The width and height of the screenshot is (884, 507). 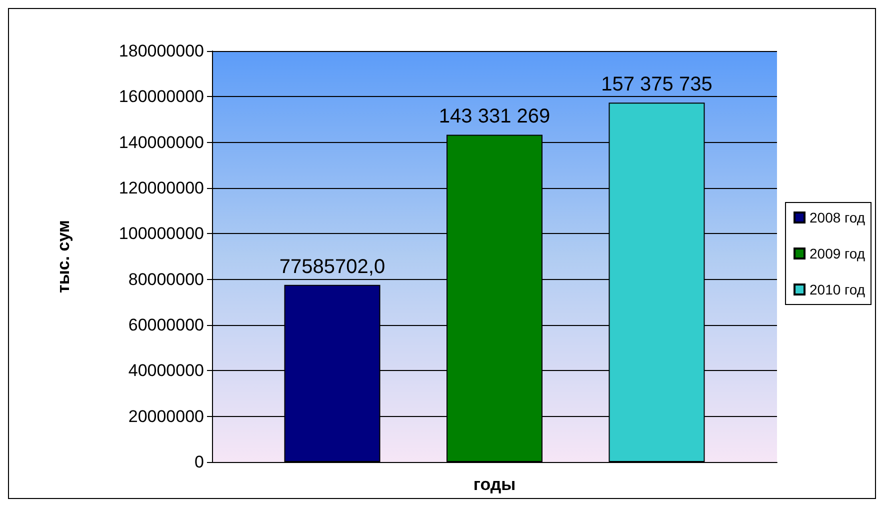 What do you see at coordinates (199, 462) in the screenshot?
I see `y-tick-label: 0` at bounding box center [199, 462].